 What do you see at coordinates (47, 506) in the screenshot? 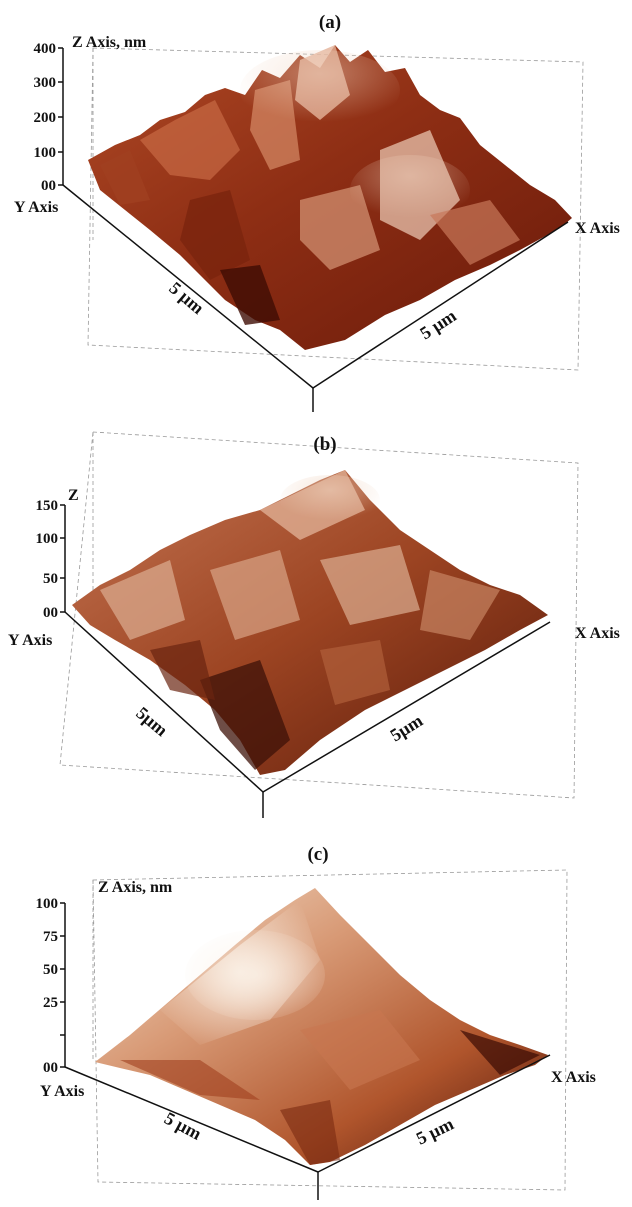
I see `panel-b-z-tick-0: 150` at bounding box center [47, 506].